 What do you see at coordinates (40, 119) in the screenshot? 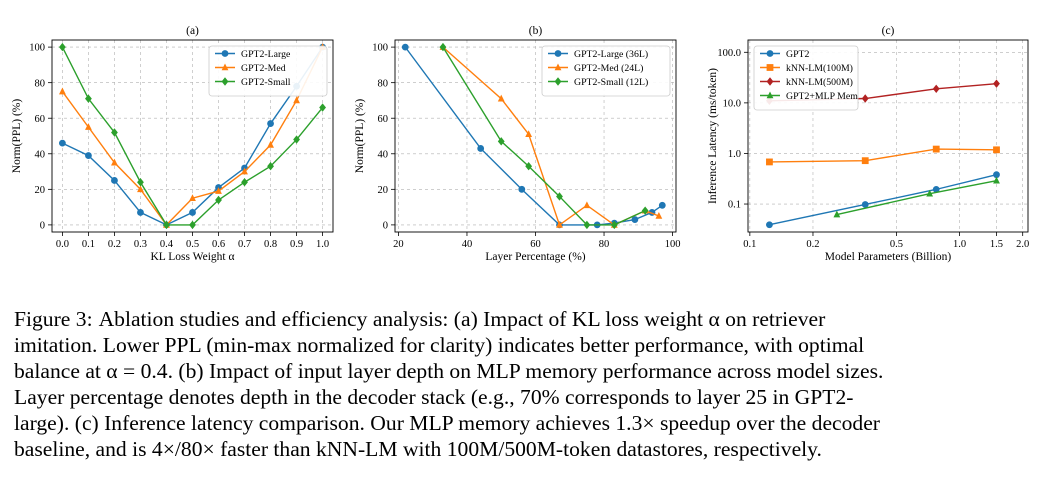
I see `chart-a-ytick-label: 60` at bounding box center [40, 119].